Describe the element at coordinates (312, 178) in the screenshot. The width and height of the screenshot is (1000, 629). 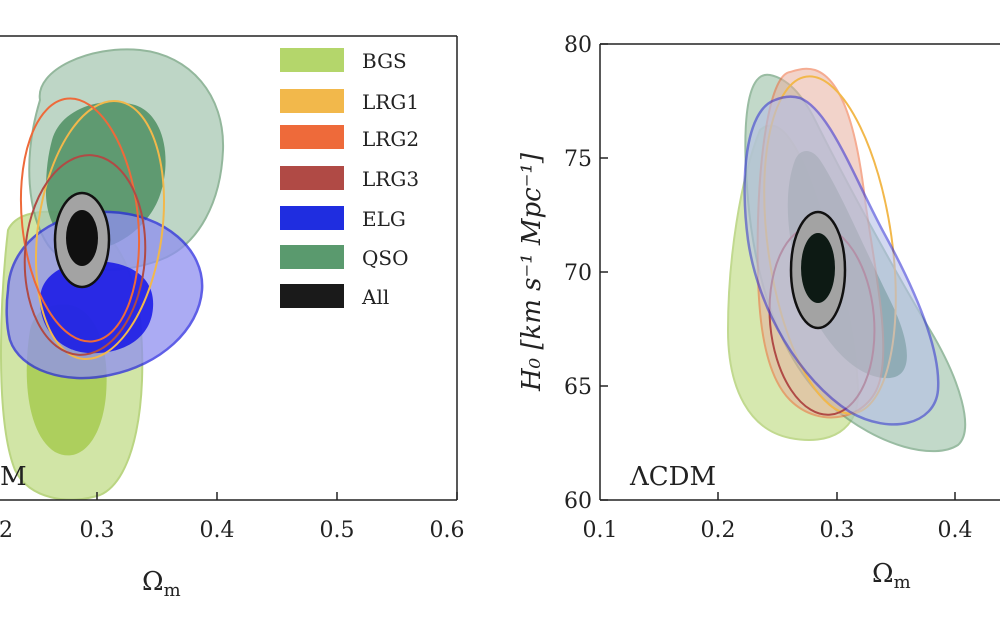
I see `legend-swatch-lrg3` at that location.